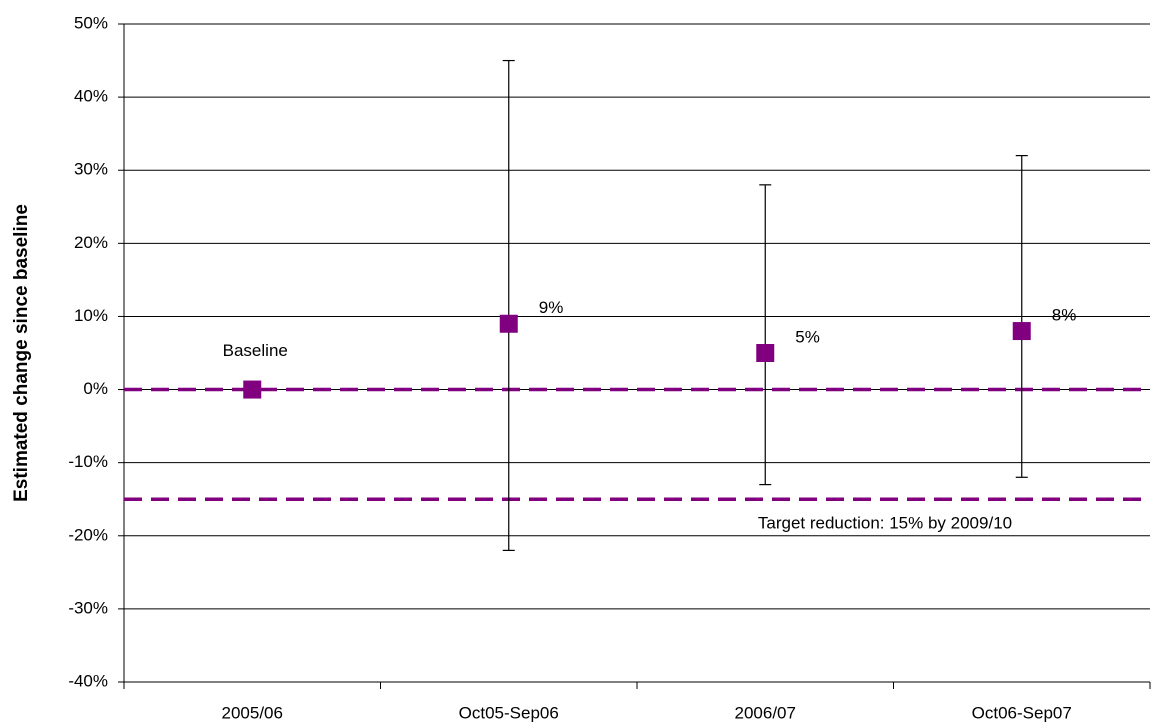  I want to click on y-tick-label: -20%, so click(88, 534).